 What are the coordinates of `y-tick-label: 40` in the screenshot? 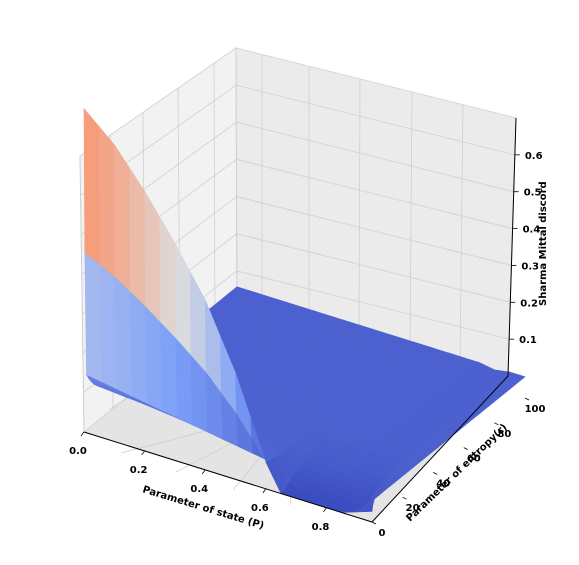 It's located at (443, 483).